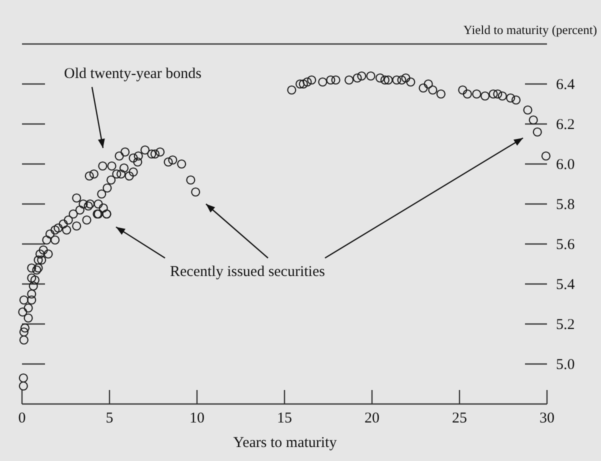  Describe the element at coordinates (285, 443) in the screenshot. I see `x-axis-title: Years to maturity` at that location.